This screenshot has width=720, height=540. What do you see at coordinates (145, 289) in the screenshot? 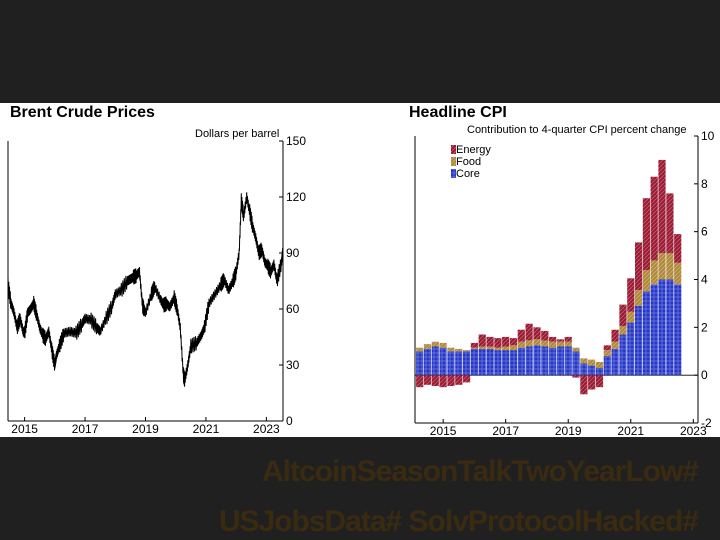
I see `brent-price-line` at bounding box center [145, 289].